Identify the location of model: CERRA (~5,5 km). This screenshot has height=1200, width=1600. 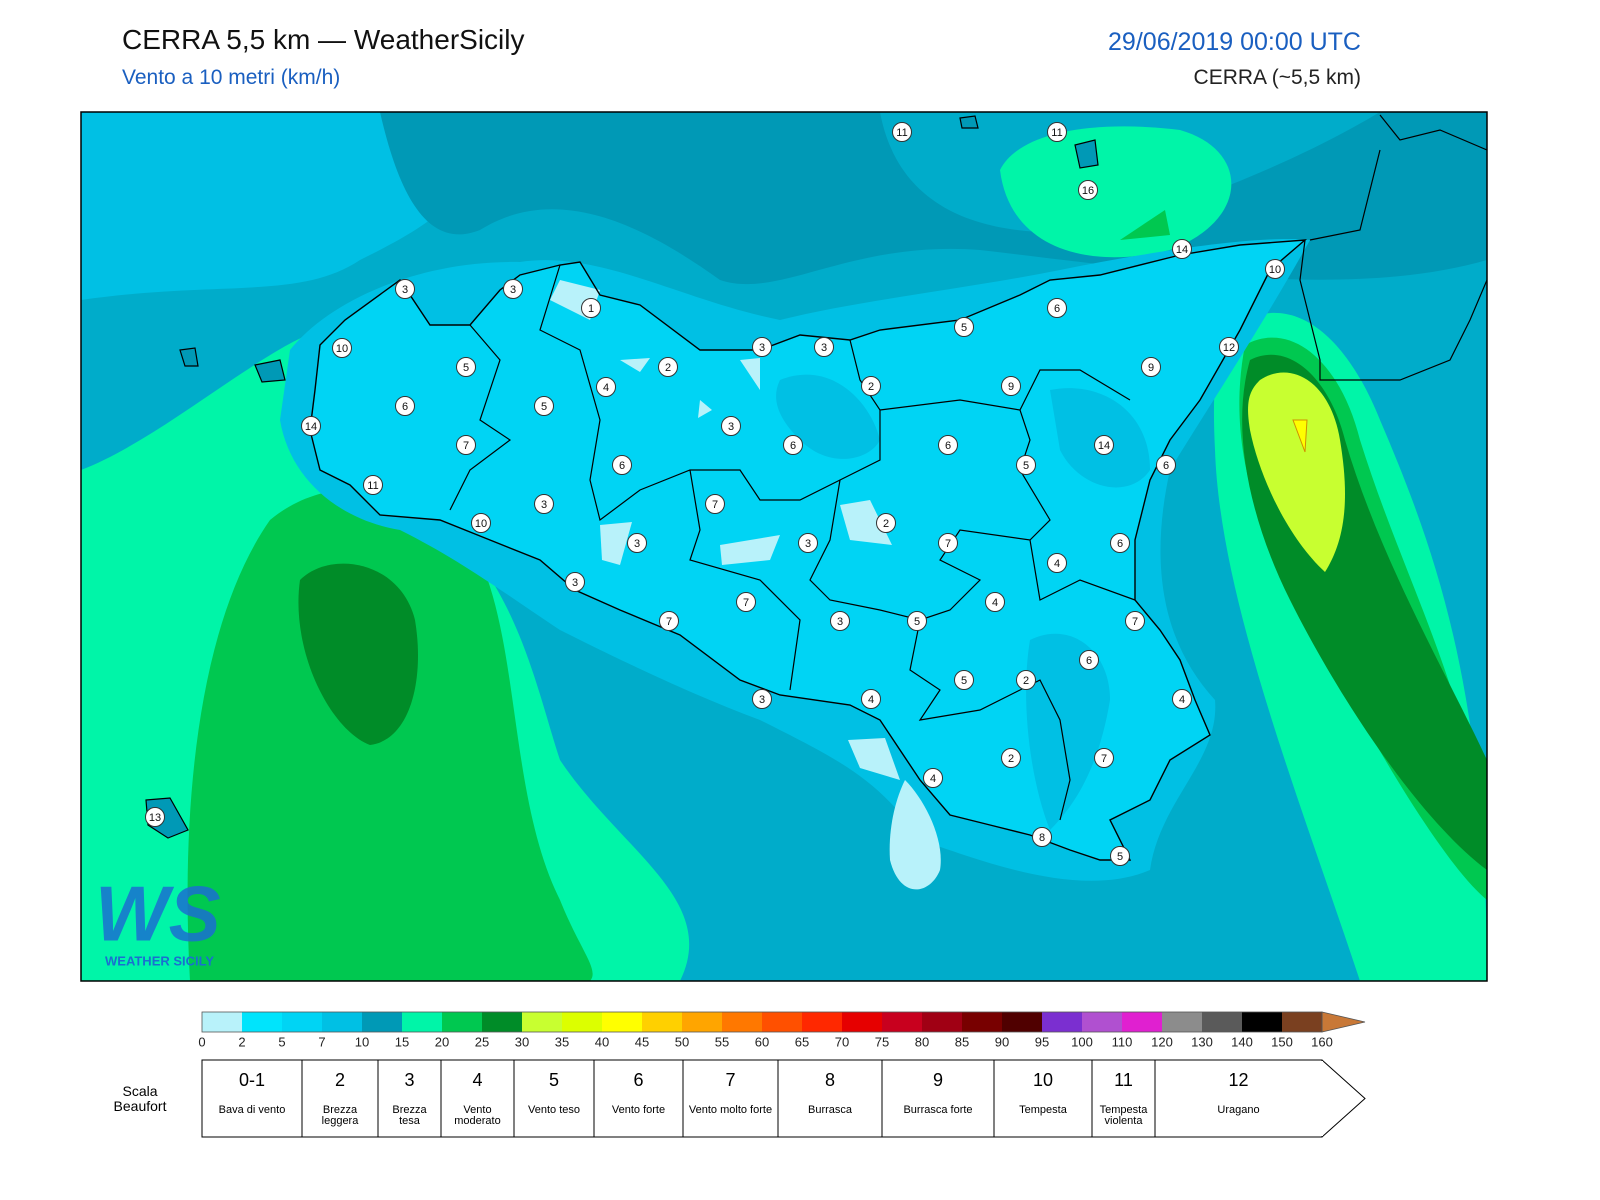
(1277, 77).